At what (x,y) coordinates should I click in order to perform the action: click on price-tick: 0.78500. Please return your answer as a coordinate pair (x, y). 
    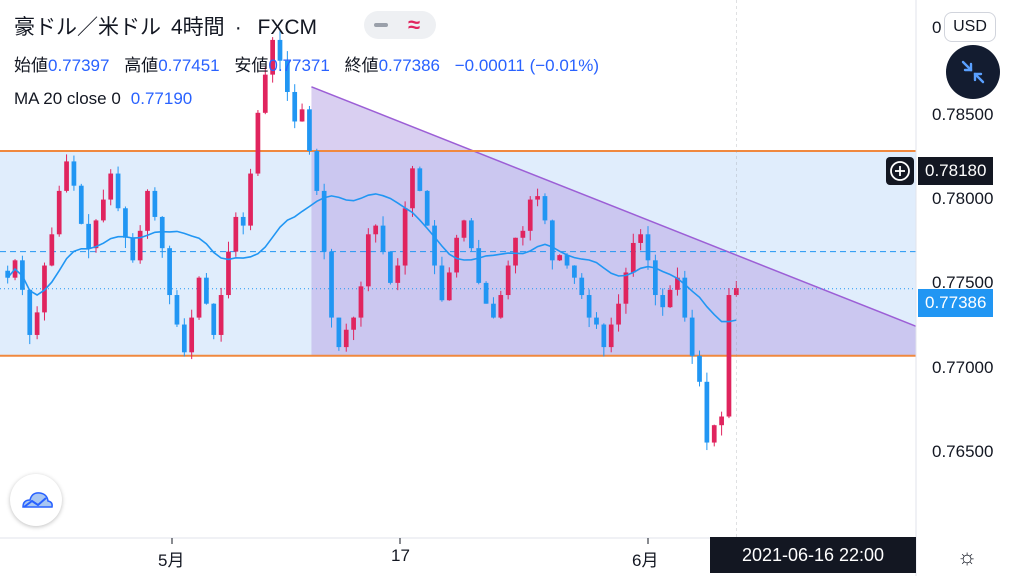
    Looking at the image, I should click on (963, 114).